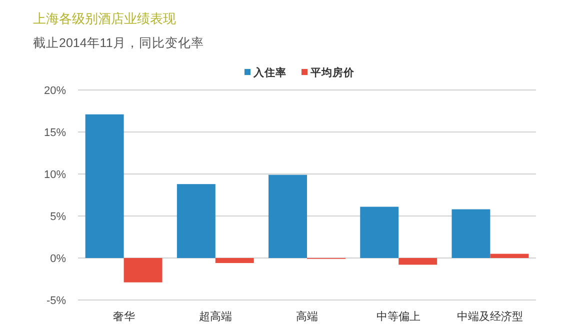  What do you see at coordinates (118, 43) in the screenshot?
I see `subtitle: 截止2014年11月，同比变化率` at bounding box center [118, 43].